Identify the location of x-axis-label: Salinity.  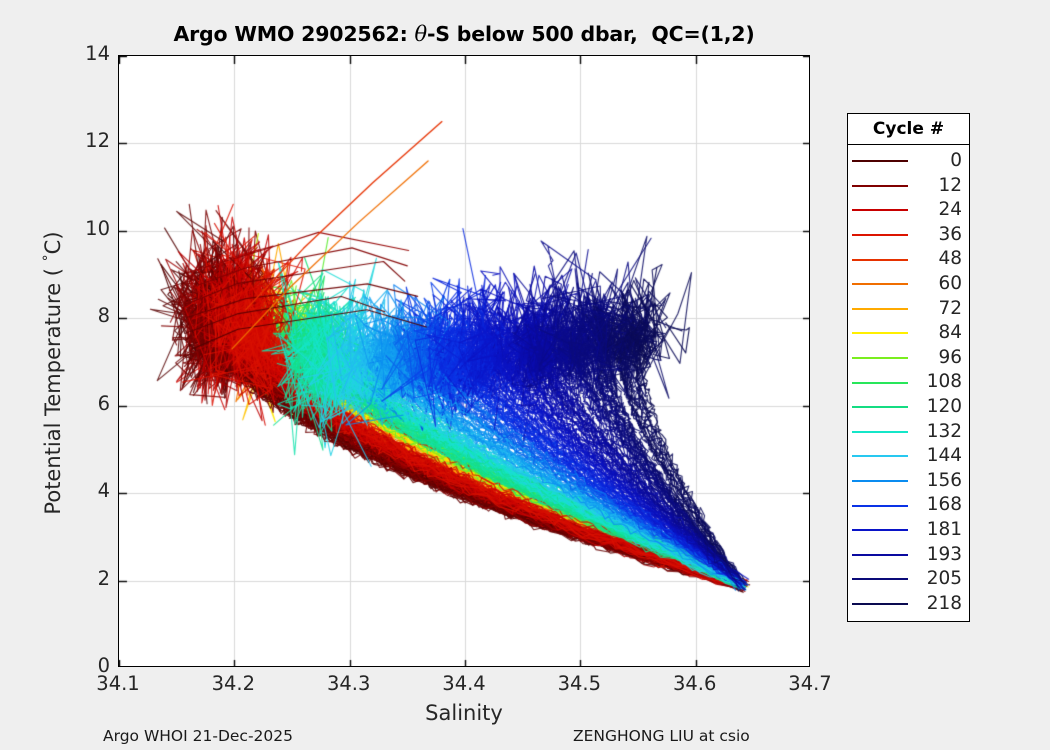
(464, 713).